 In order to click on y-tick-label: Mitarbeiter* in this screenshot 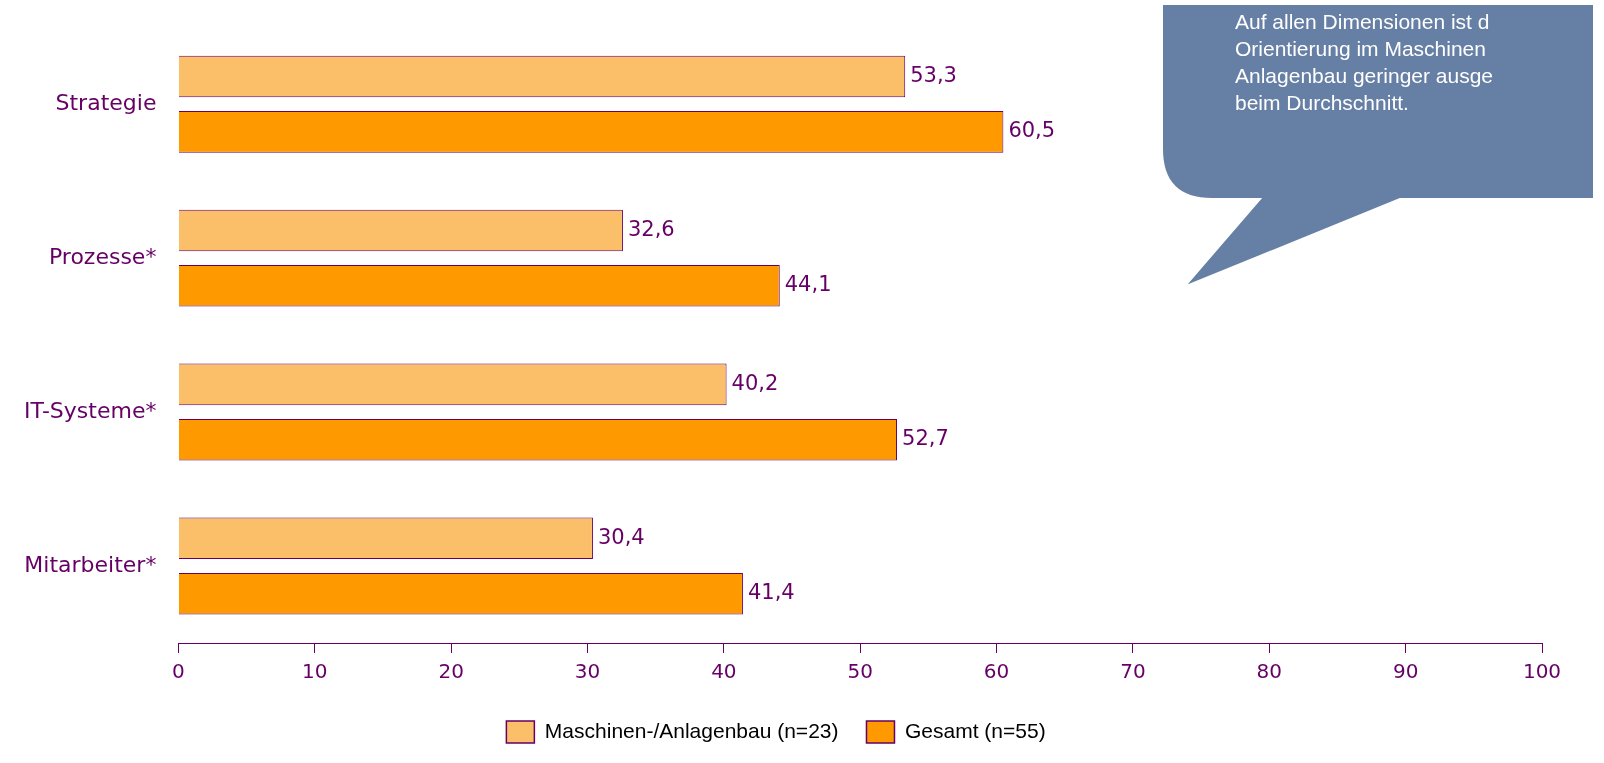, I will do `click(90, 564)`.